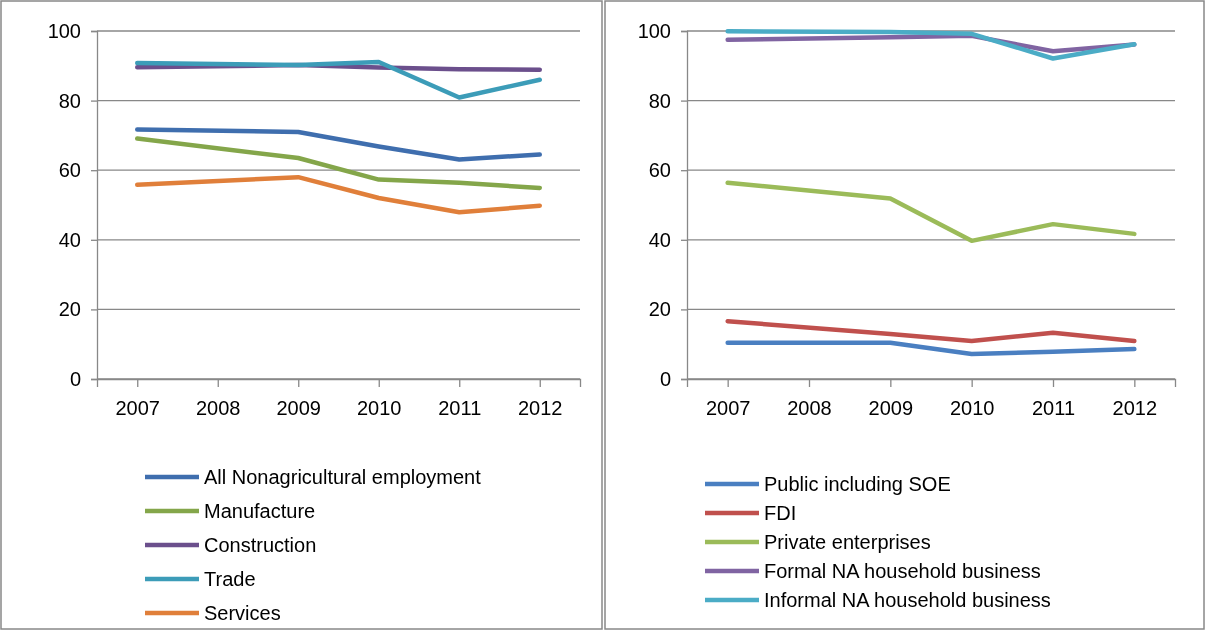  I want to click on legend-label: Informal NA household business, so click(907, 600).